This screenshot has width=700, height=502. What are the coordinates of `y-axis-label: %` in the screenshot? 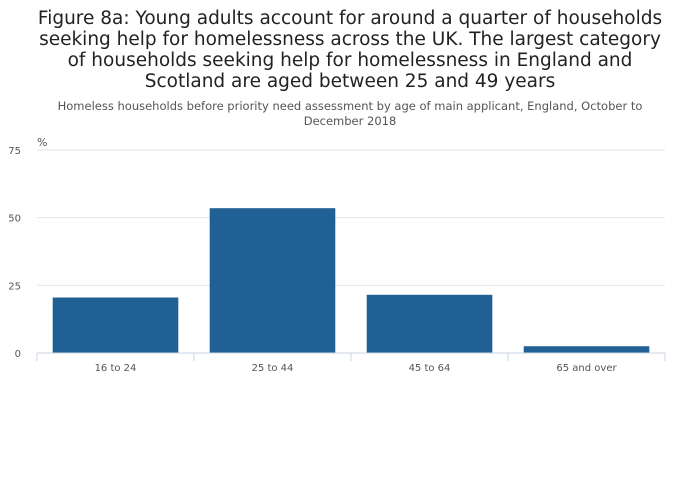 It's located at (42, 142).